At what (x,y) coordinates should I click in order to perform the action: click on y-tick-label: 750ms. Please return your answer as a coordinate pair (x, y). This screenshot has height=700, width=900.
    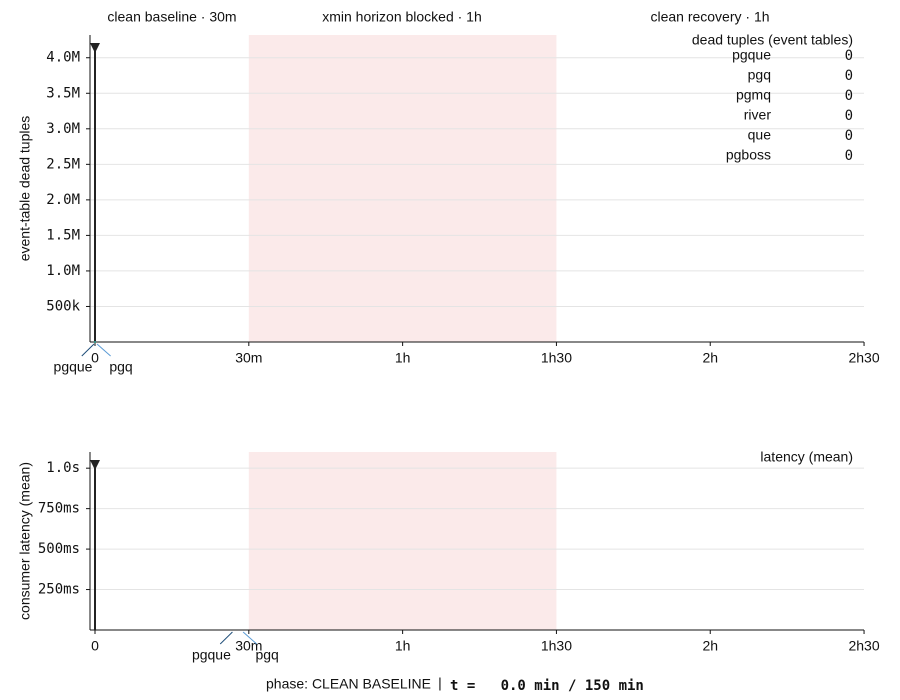
    Looking at the image, I should click on (59, 509).